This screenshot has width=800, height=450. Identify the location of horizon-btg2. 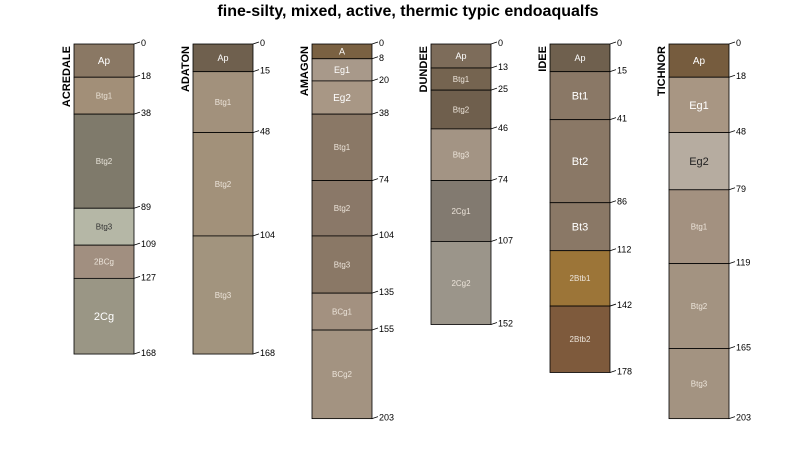
(342, 208).